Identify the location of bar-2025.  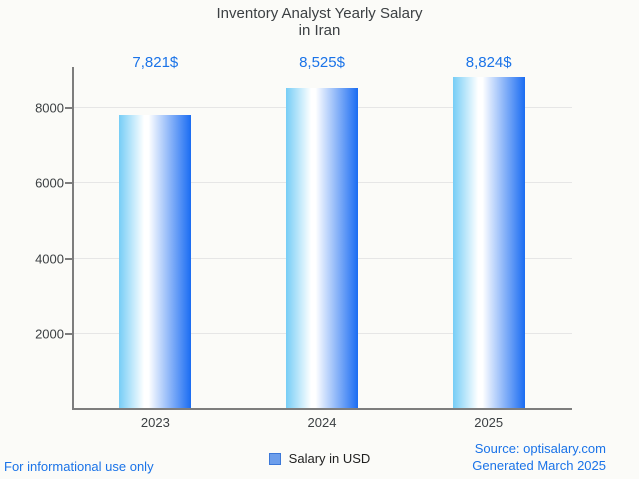
(488, 243).